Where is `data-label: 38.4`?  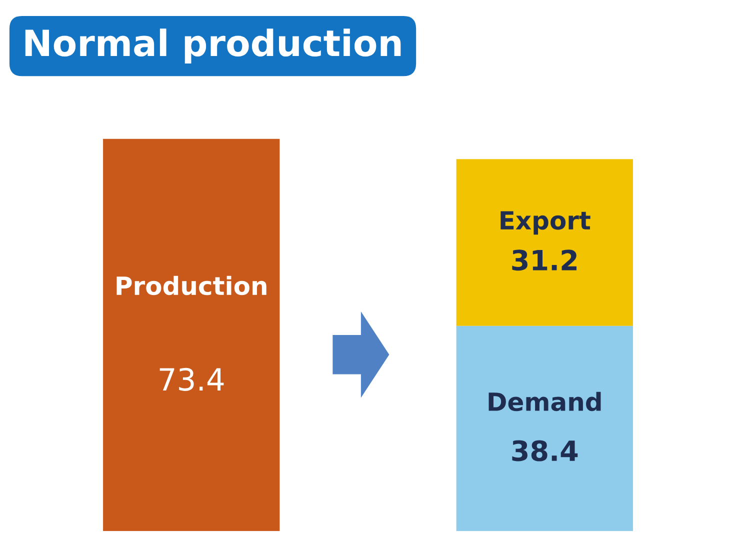 data-label: 38.4 is located at coordinates (545, 451).